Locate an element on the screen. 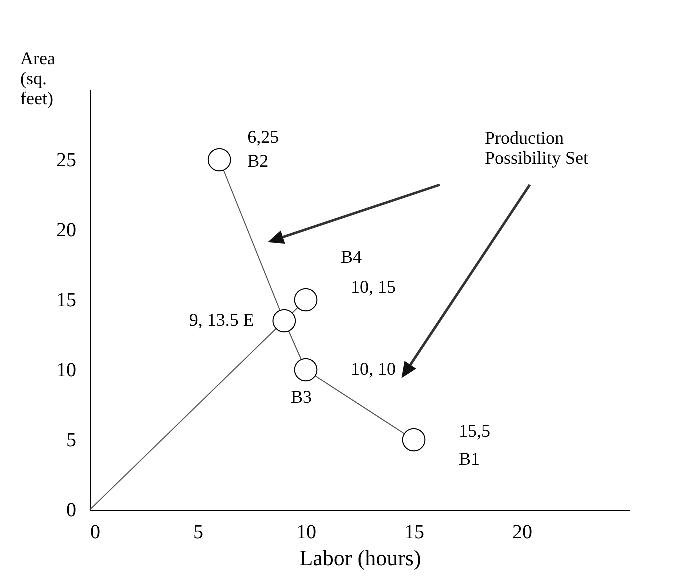 The image size is (689, 584). annotation: B4 is located at coordinates (351, 257).